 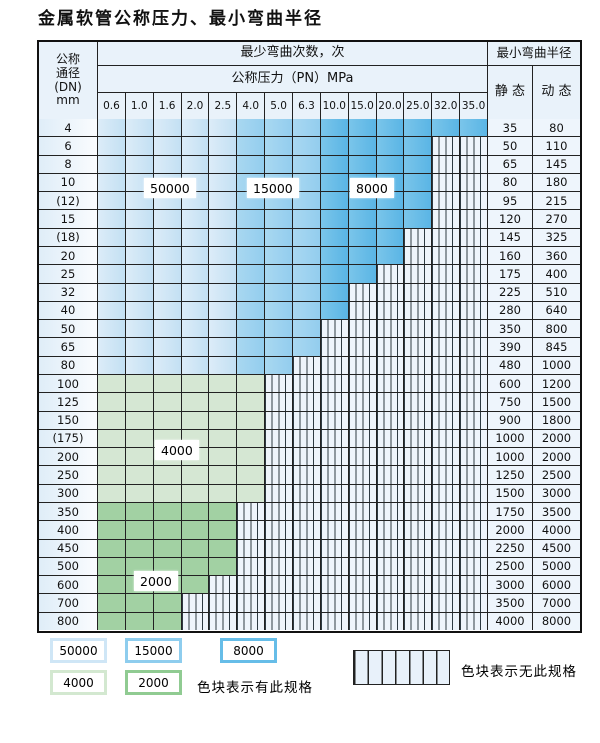 I want to click on dynamic-value-cell: 2000, so click(x=556, y=457).